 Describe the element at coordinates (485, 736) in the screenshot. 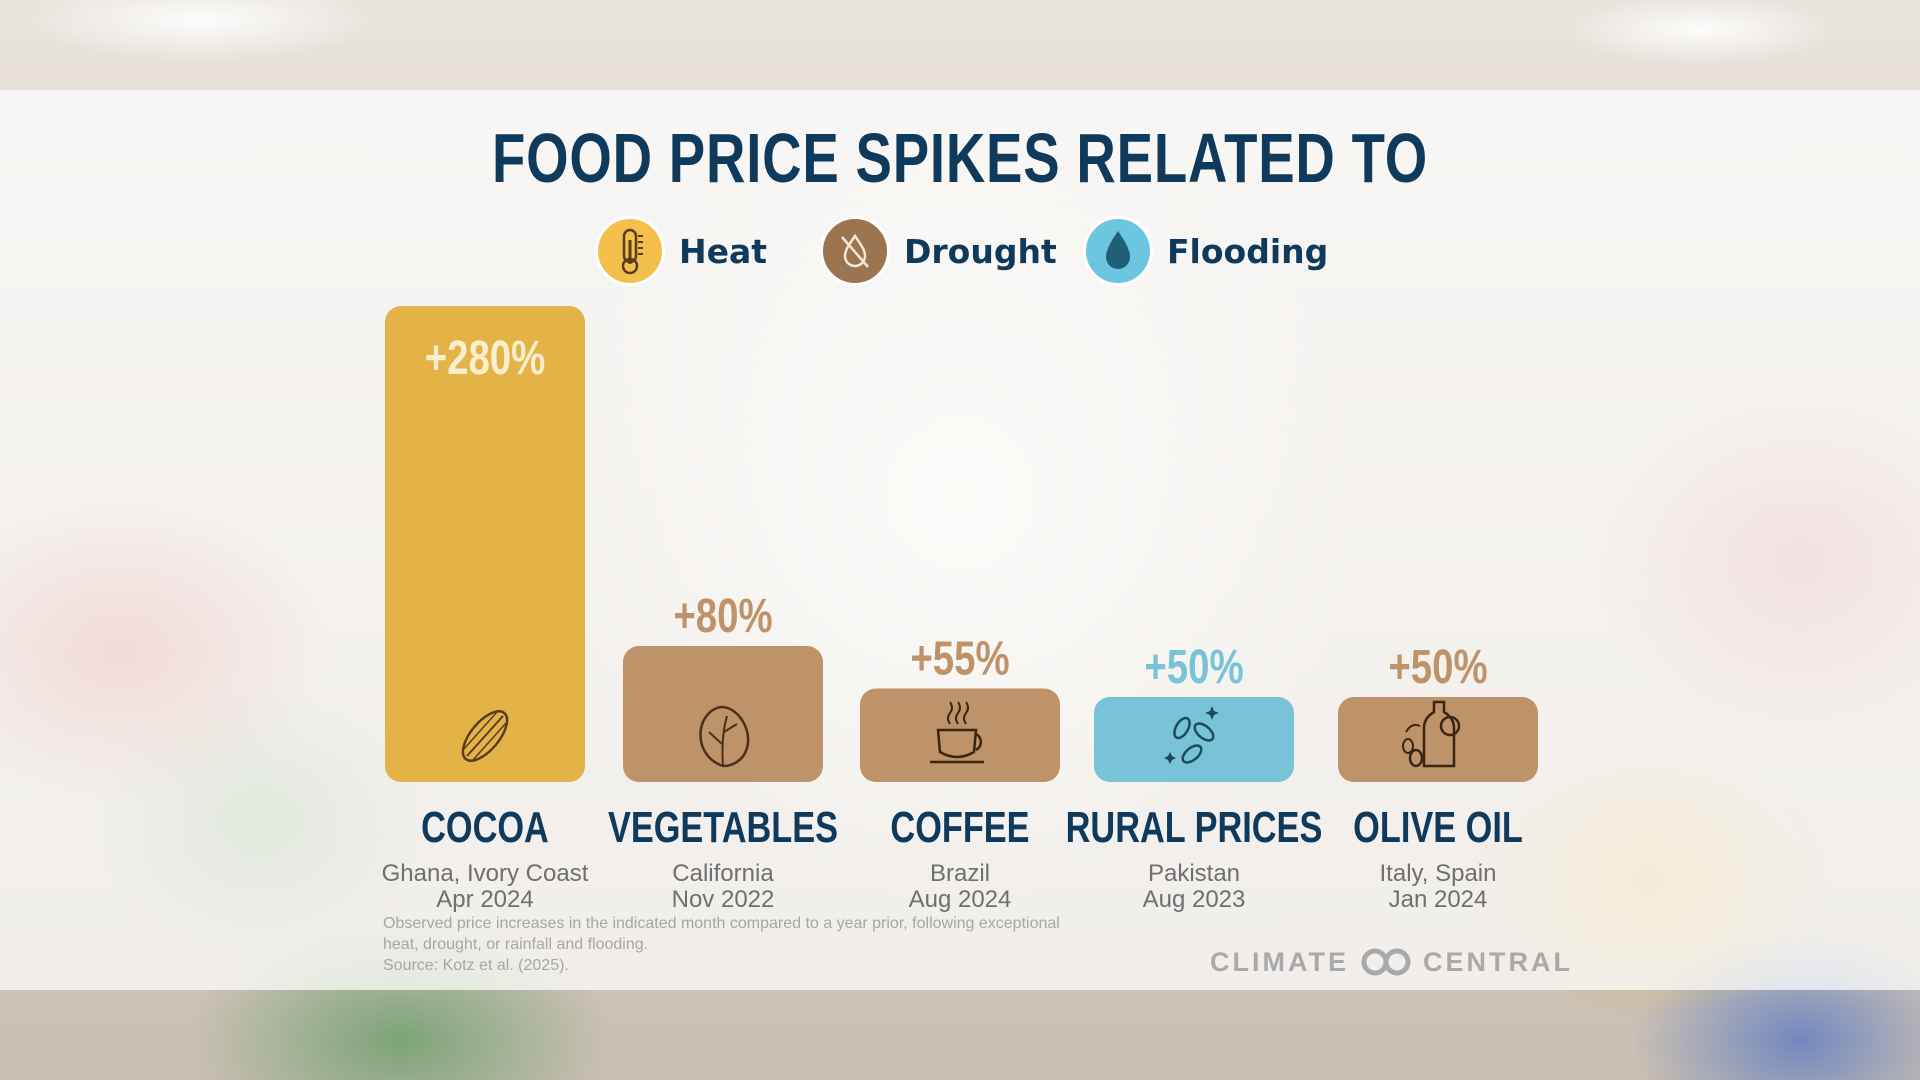

I see `cocoa-pod-icon` at that location.